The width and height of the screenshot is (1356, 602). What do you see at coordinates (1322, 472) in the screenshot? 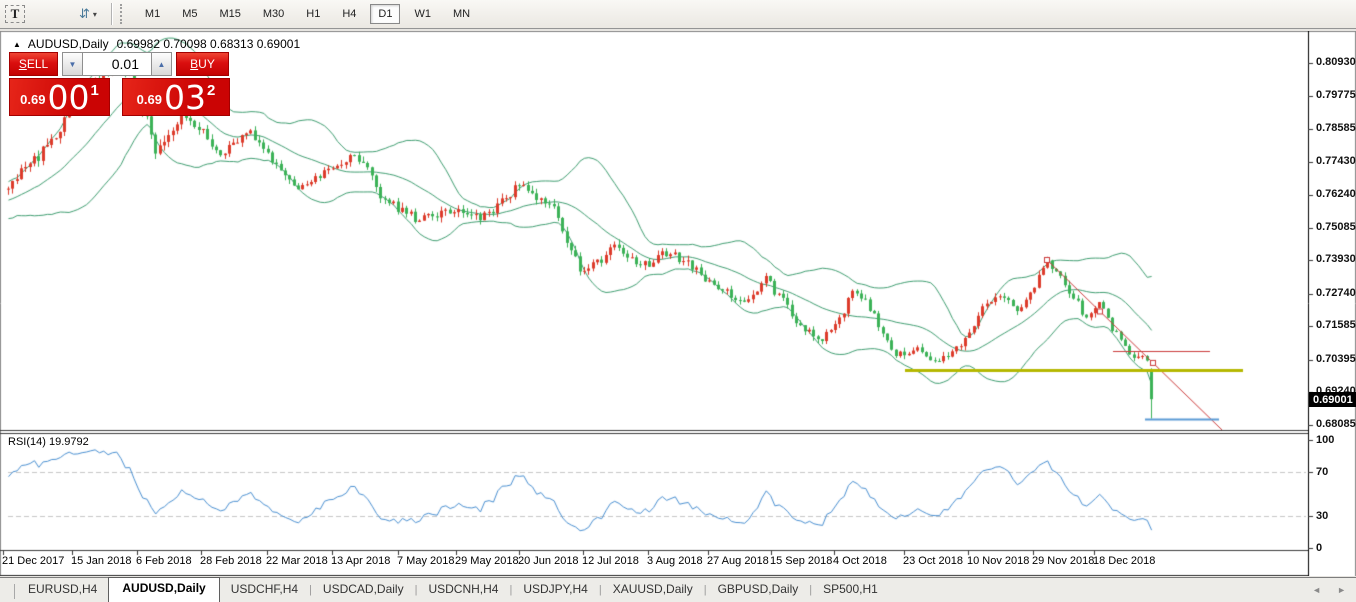
I see `rsi-axis-label: 70` at bounding box center [1322, 472].